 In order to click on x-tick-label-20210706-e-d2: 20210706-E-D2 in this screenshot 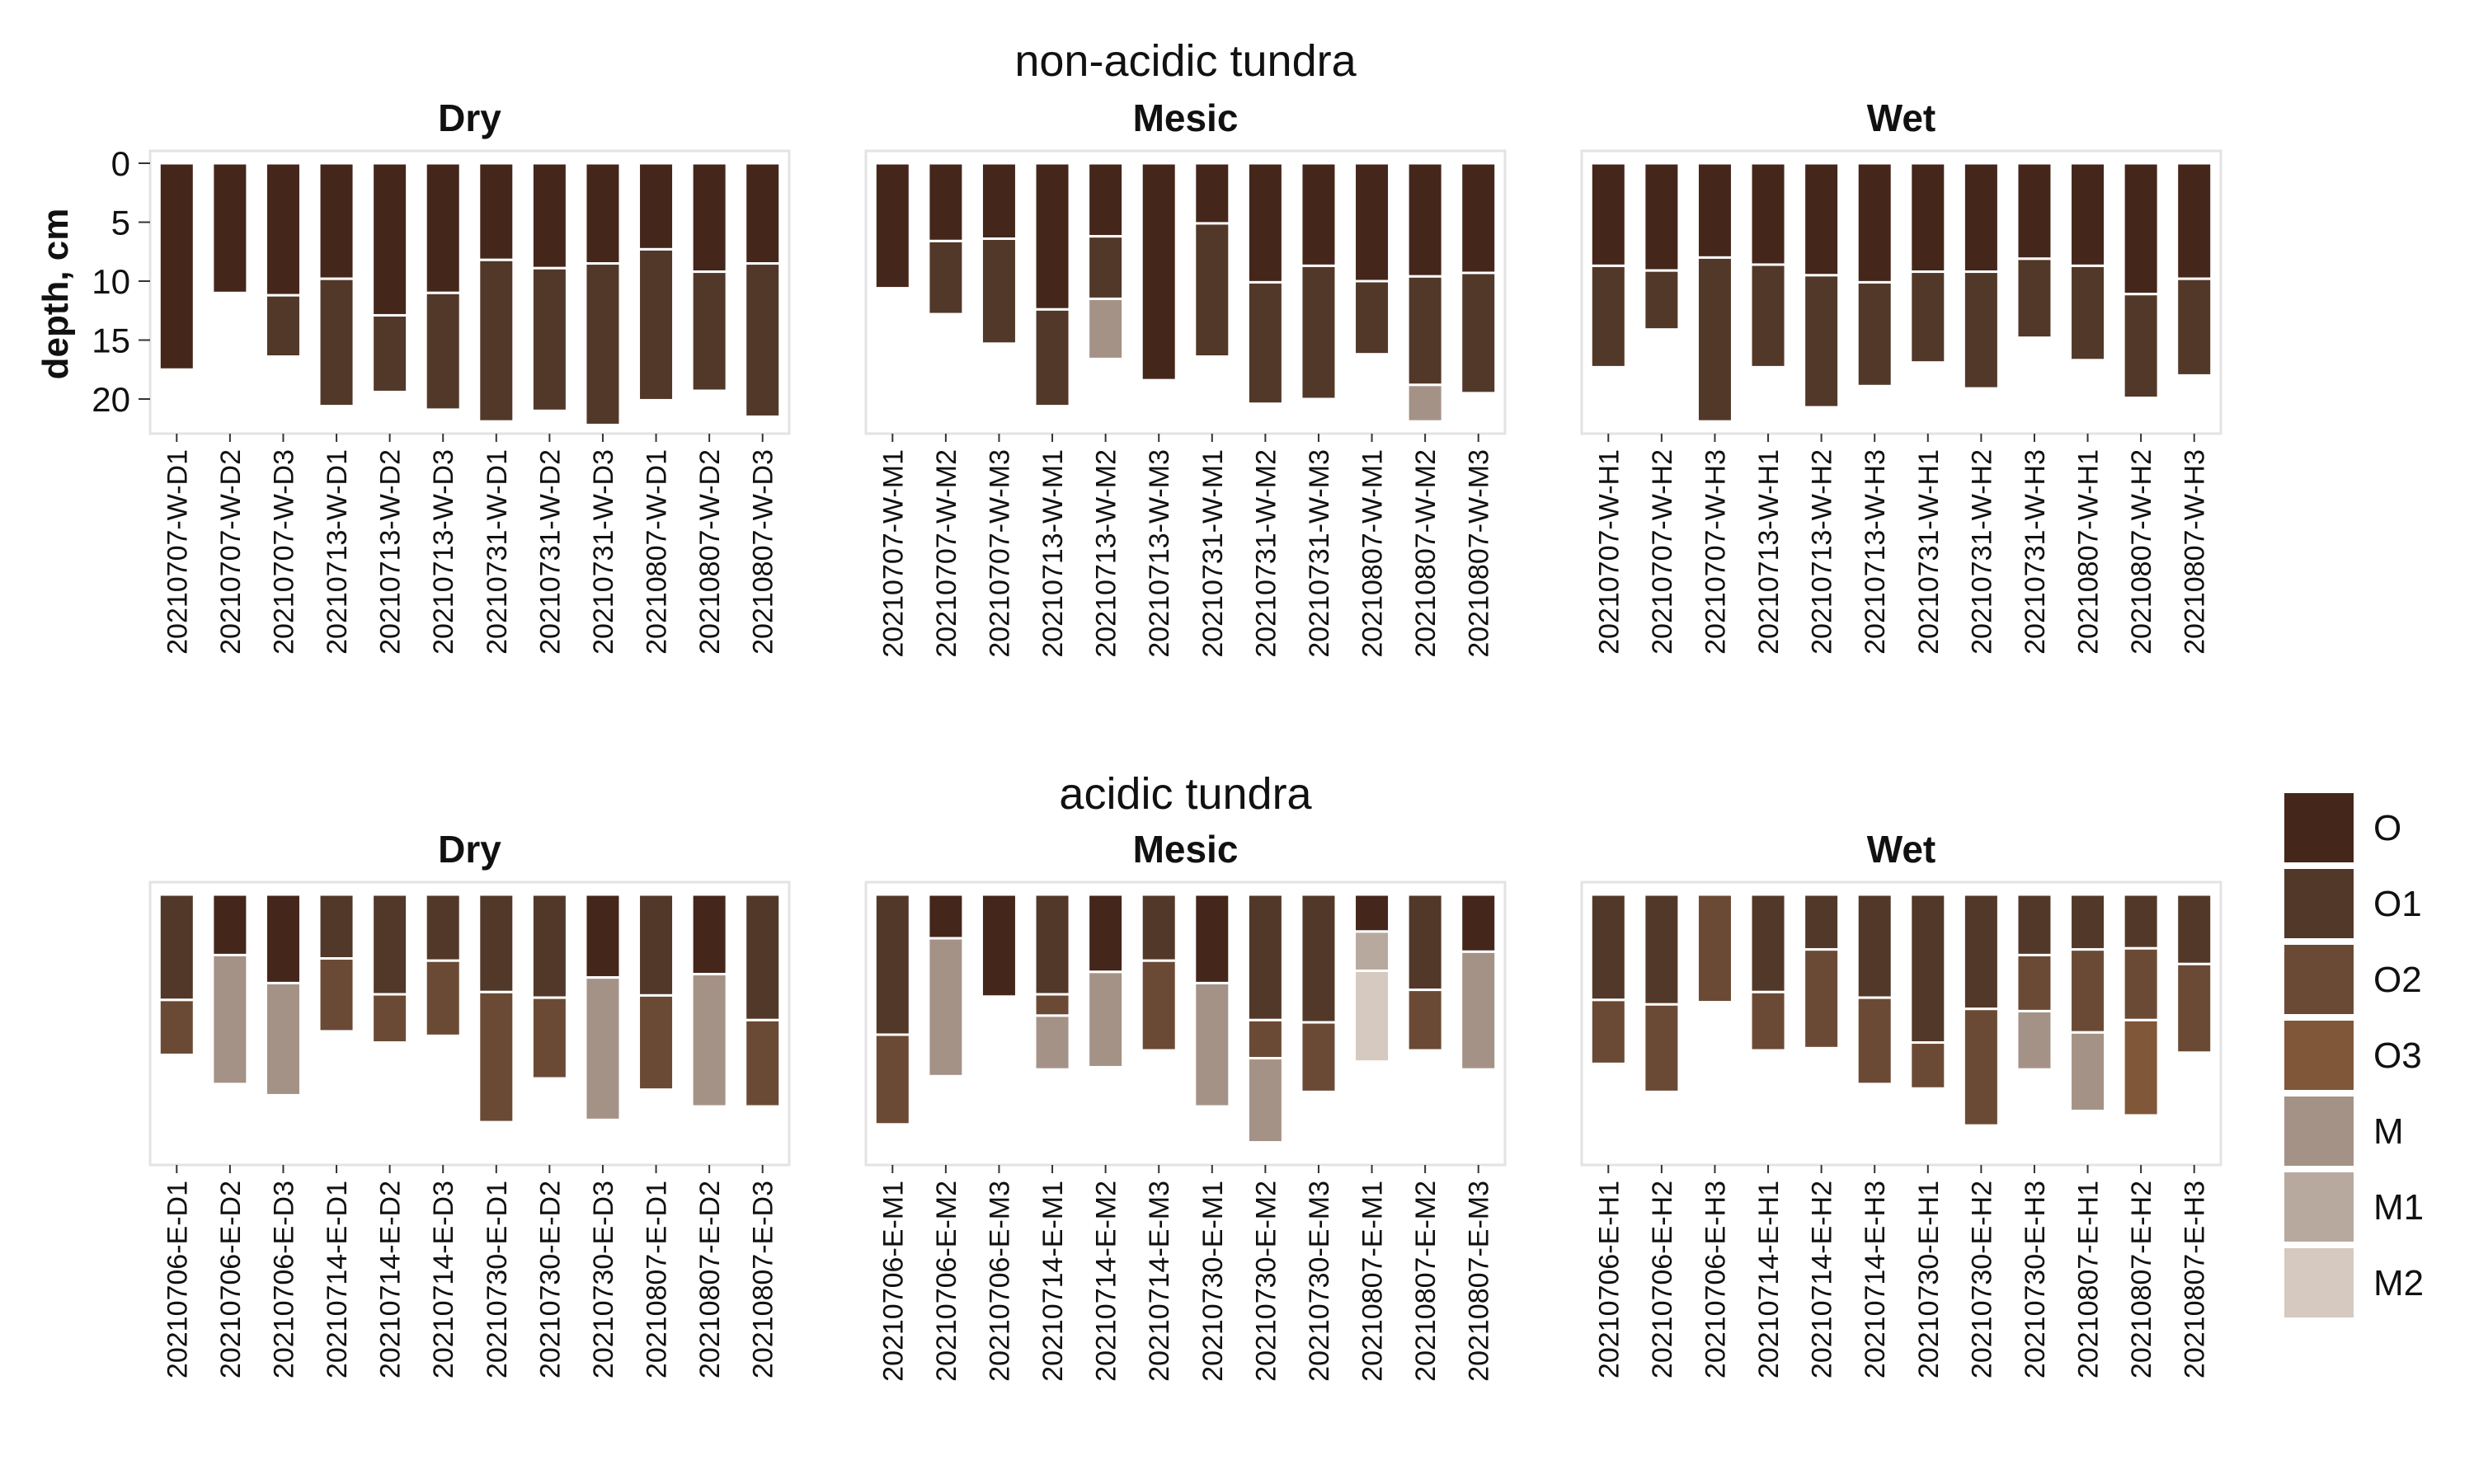, I will do `click(231, 1279)`.